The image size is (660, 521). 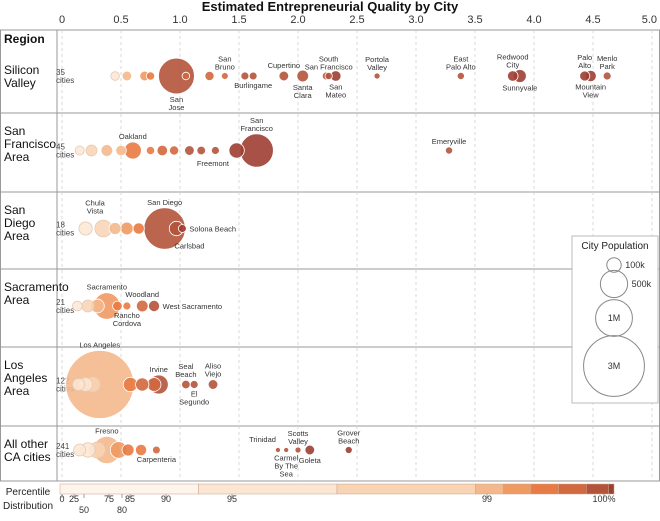 What do you see at coordinates (60, 147) in the screenshot?
I see `city-count: 45` at bounding box center [60, 147].